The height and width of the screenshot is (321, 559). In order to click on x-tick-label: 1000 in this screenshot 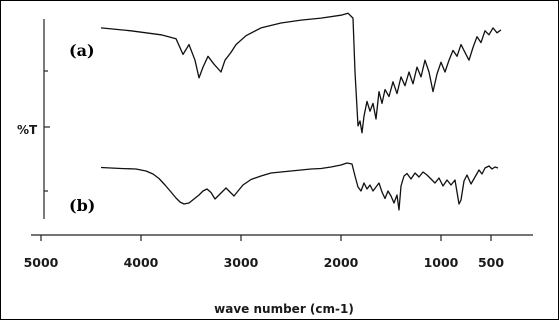, I will do `click(441, 262)`.